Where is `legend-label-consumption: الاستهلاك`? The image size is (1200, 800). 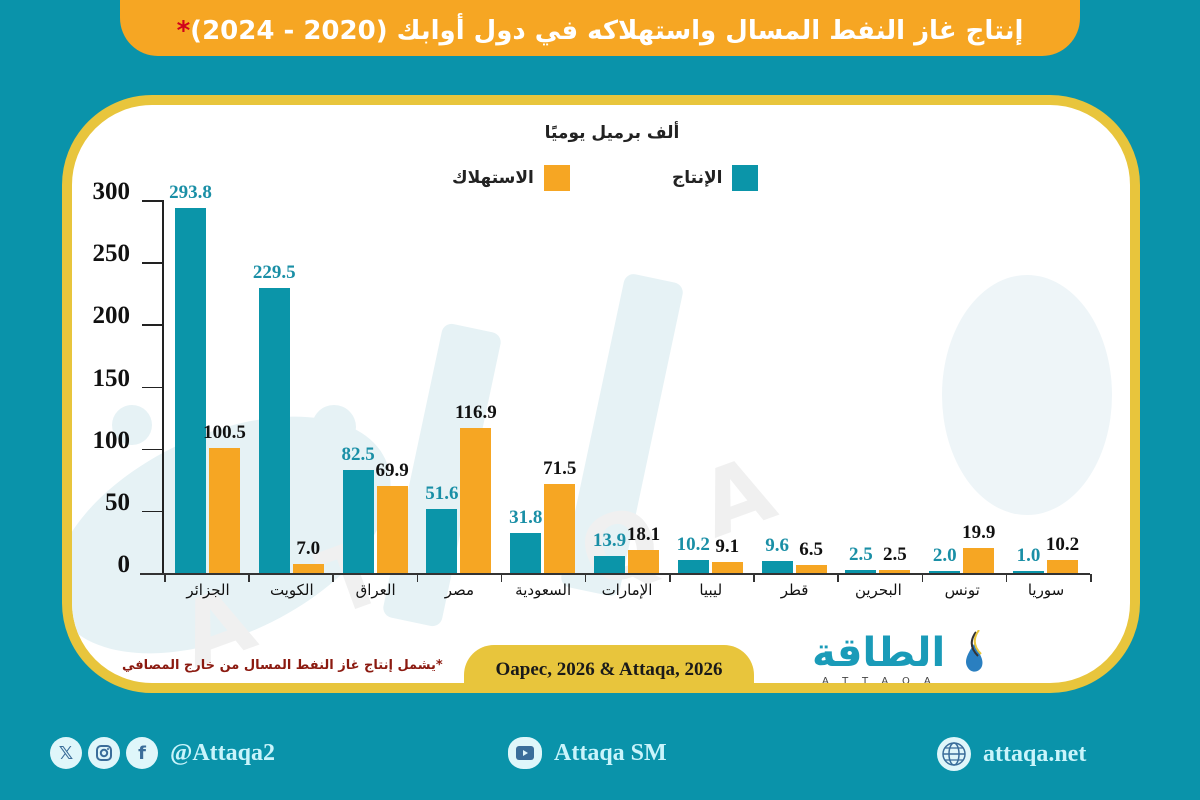
legend-label-consumption: الاستهلاك is located at coordinates (493, 178).